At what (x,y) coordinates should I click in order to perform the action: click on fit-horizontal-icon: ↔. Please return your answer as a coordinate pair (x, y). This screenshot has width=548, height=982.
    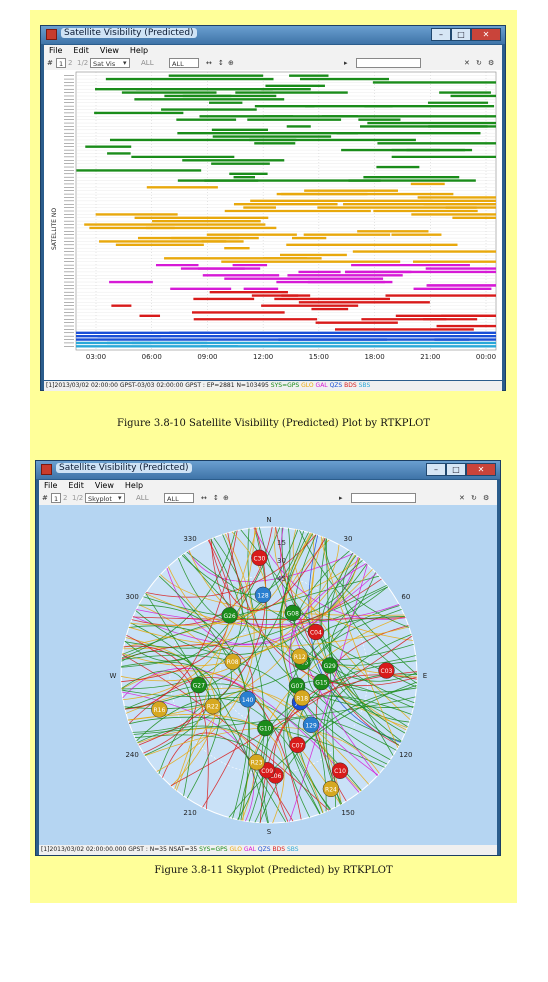
    Looking at the image, I should click on (209, 63).